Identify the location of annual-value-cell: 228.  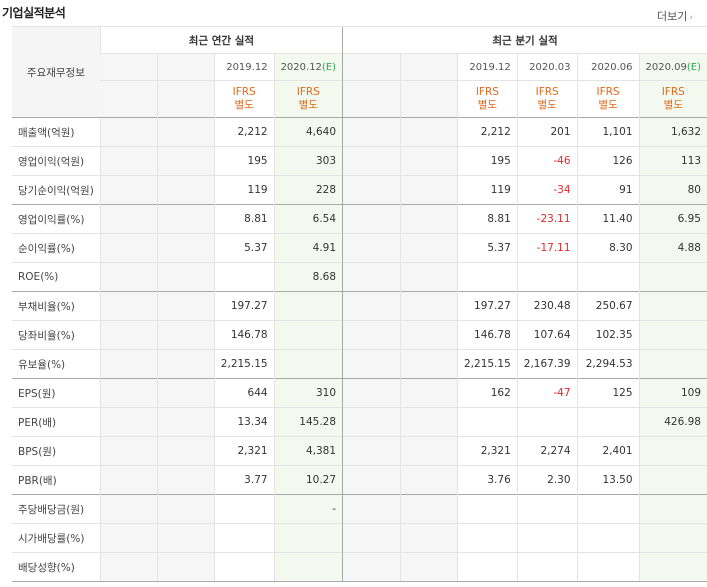
(308, 190).